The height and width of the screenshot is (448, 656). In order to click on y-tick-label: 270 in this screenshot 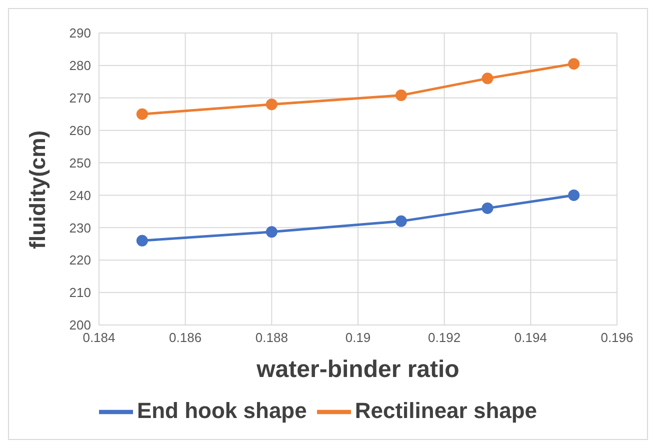, I will do `click(80, 98)`.